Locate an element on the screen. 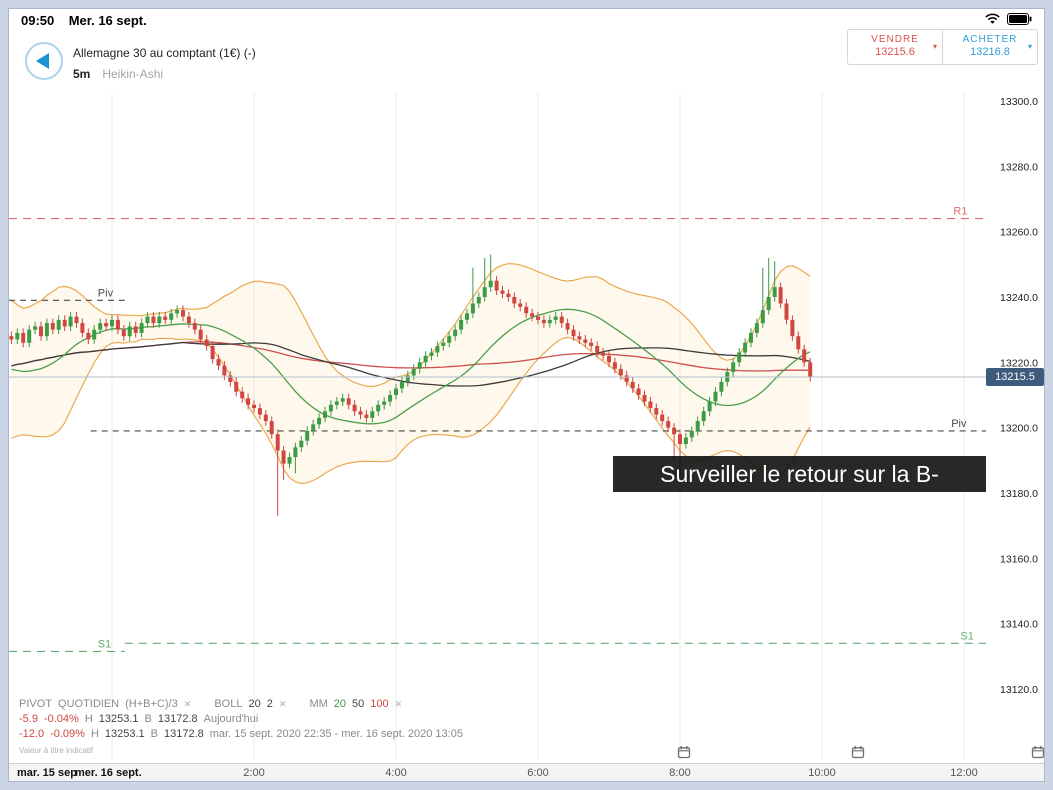  caption-overlay: Surveiller le retour sur la B- is located at coordinates (799, 474).